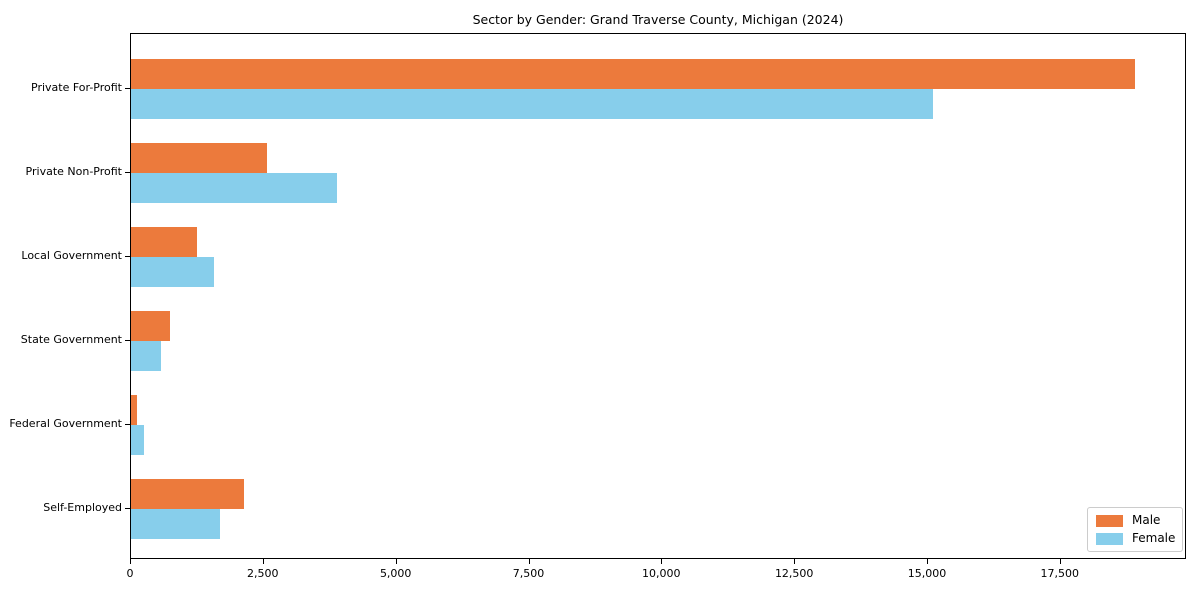 This screenshot has width=1200, height=600. I want to click on y-tick-label-private-for-profit: Private For-Profit, so click(76, 87).